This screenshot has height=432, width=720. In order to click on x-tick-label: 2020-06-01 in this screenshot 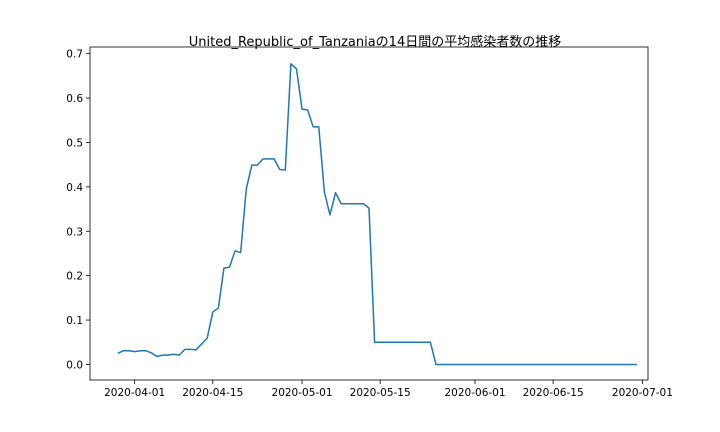, I will do `click(475, 393)`.